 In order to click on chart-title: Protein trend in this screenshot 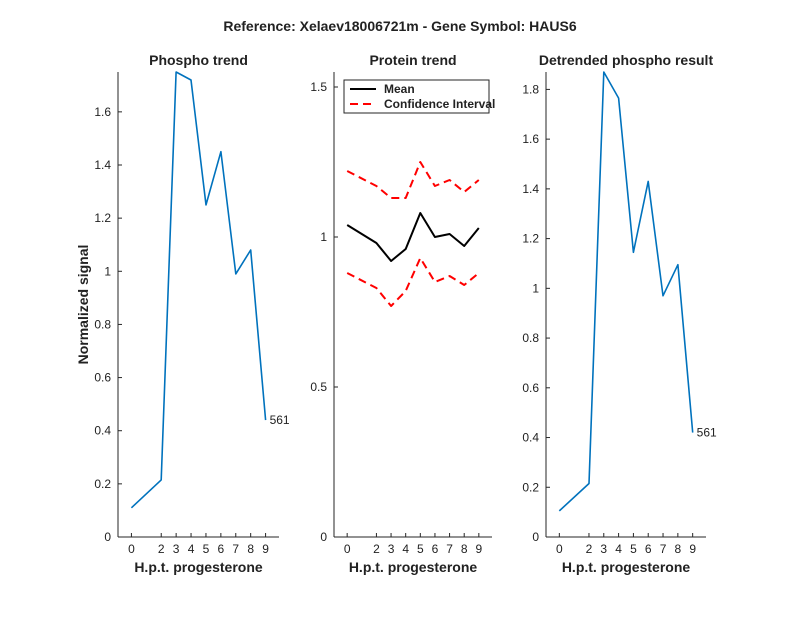, I will do `click(412, 60)`.